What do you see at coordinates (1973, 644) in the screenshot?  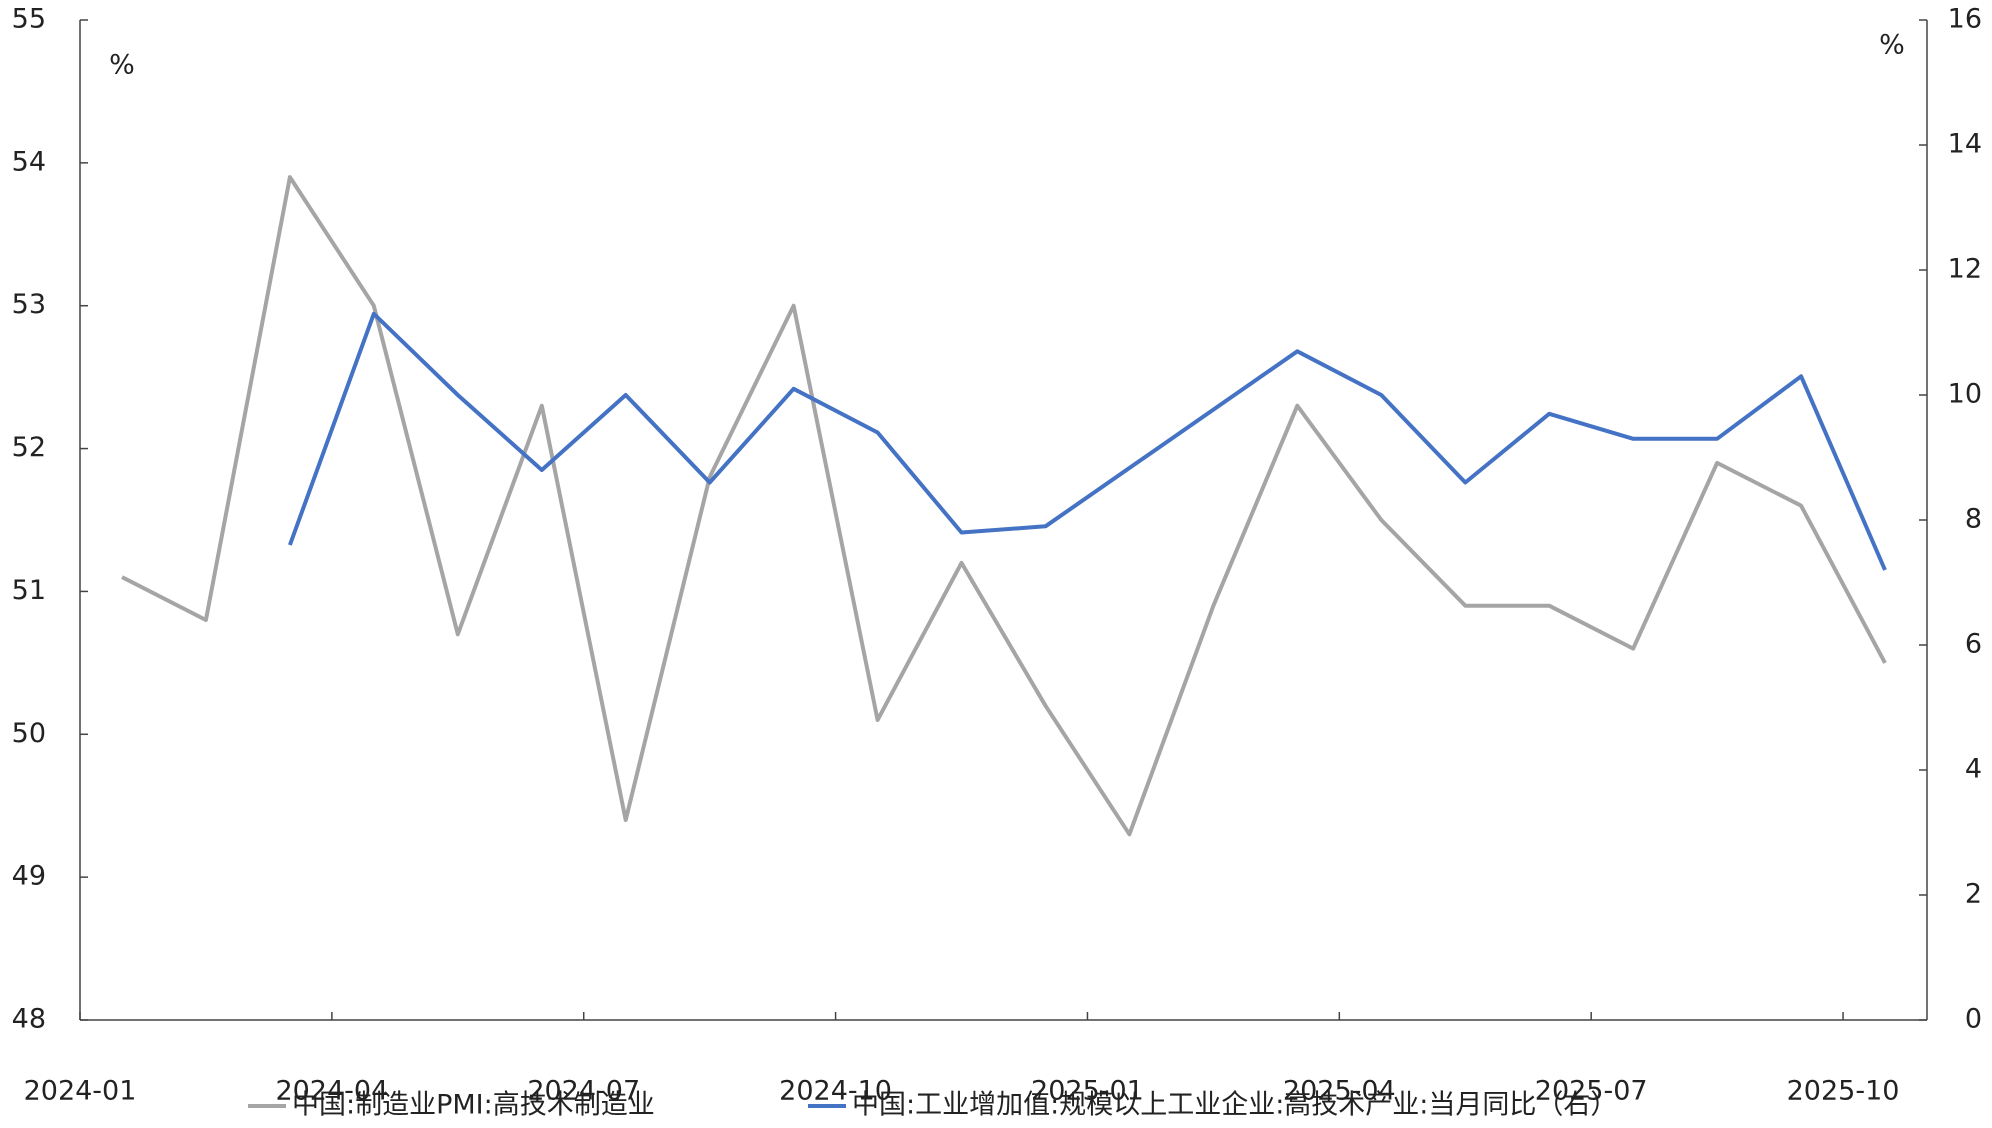 I see `y2-tick-label: 6` at bounding box center [1973, 644].